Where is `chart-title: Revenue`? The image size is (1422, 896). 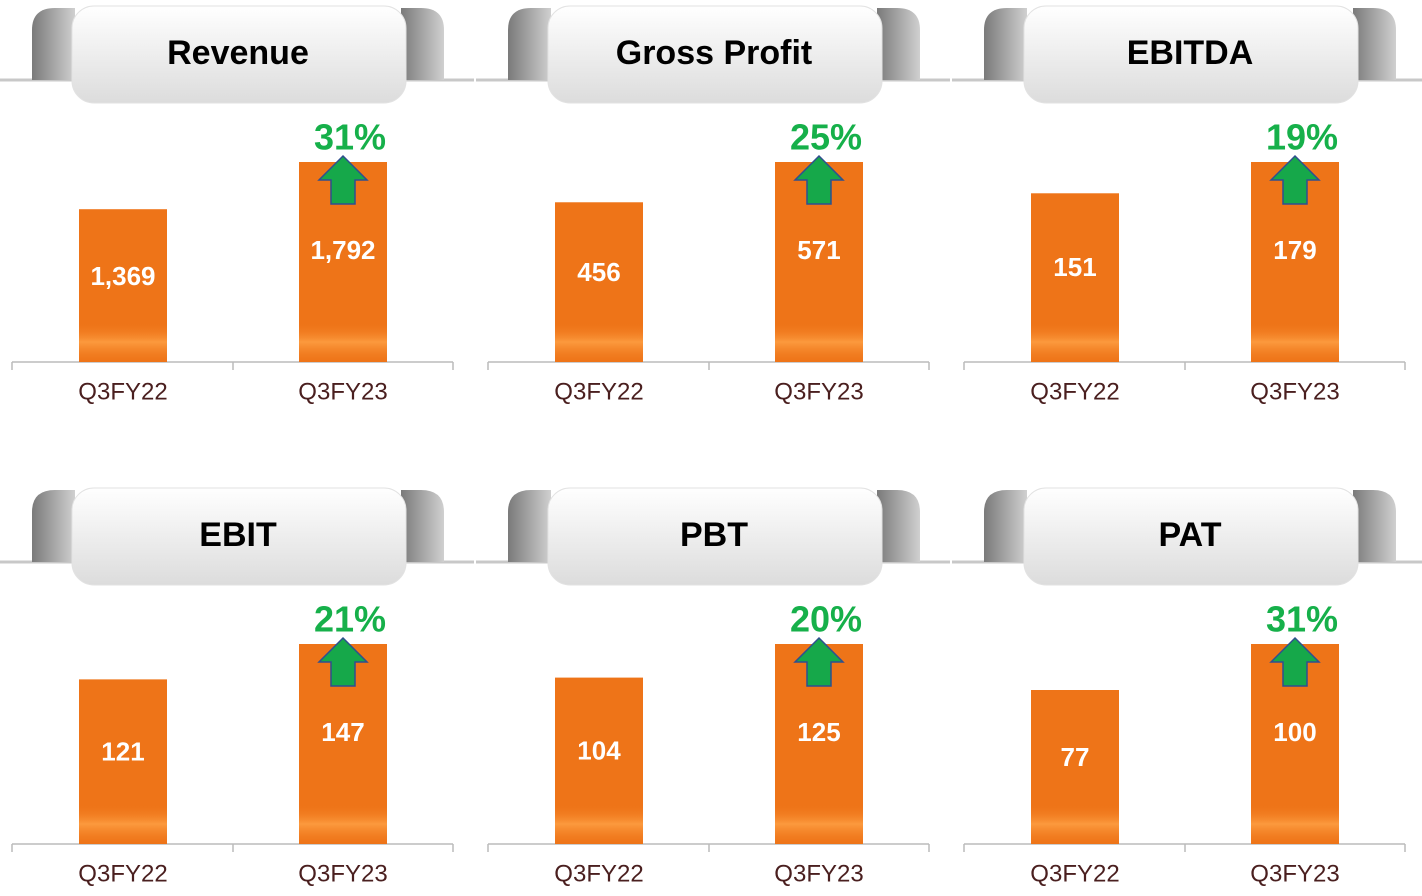 chart-title: Revenue is located at coordinates (238, 53).